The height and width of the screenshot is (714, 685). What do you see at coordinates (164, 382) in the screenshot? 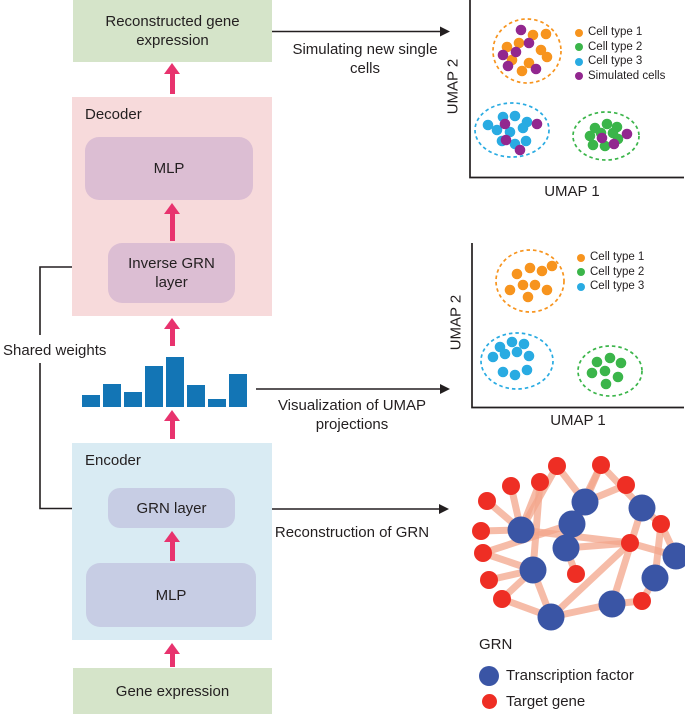
I see `weights-histogram` at bounding box center [164, 382].